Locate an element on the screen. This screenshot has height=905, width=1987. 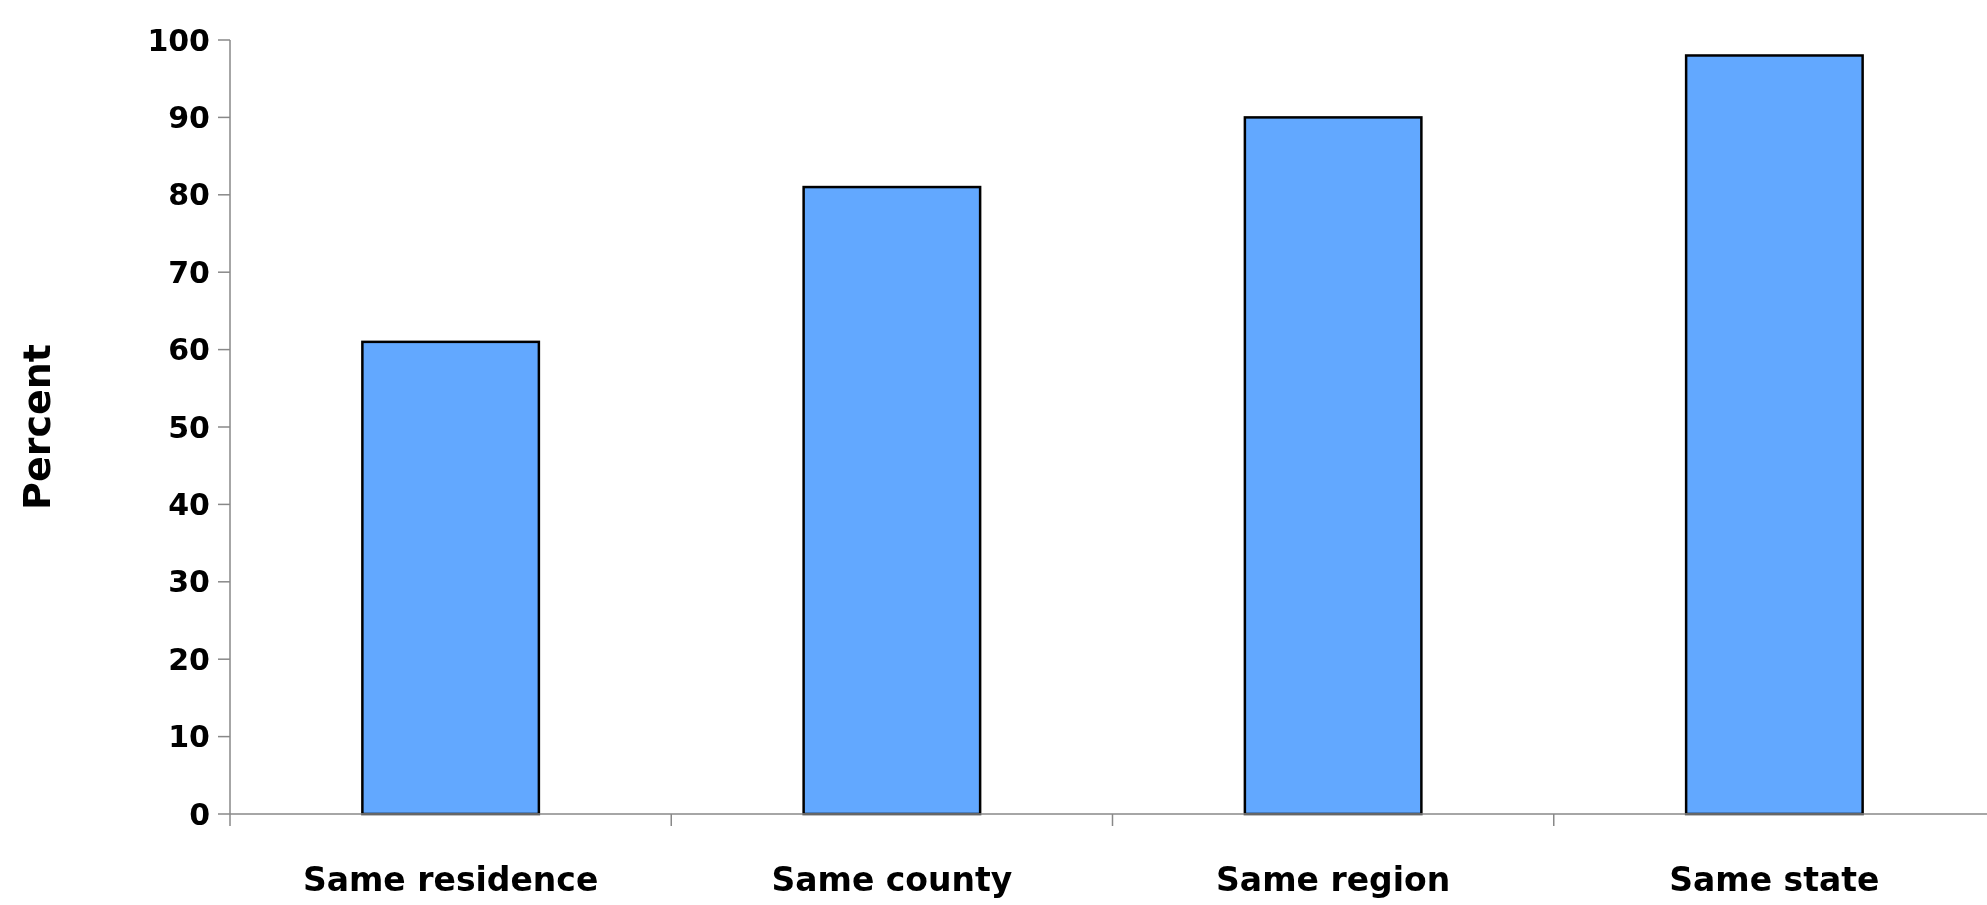
y-axis-title: Percent is located at coordinates (37, 427).